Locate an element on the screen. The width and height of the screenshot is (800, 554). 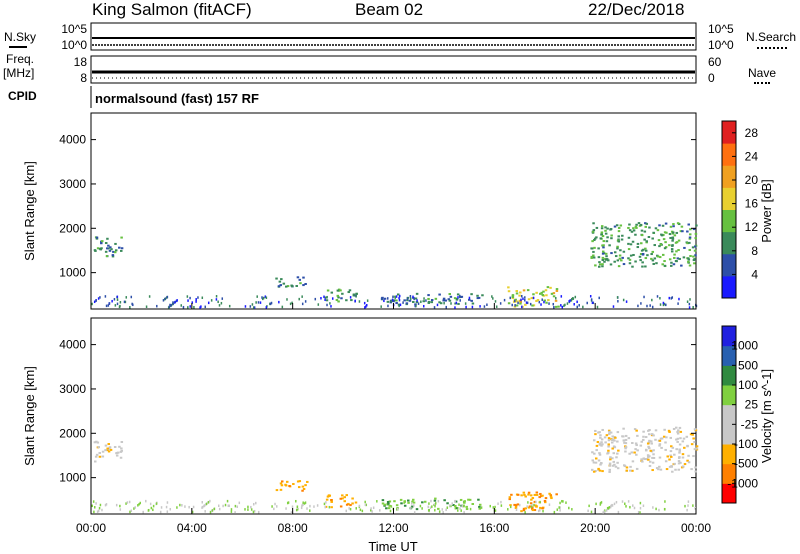
power-colorbar: 4 8 12 16 20 24 28 is located at coordinates (739, 209).